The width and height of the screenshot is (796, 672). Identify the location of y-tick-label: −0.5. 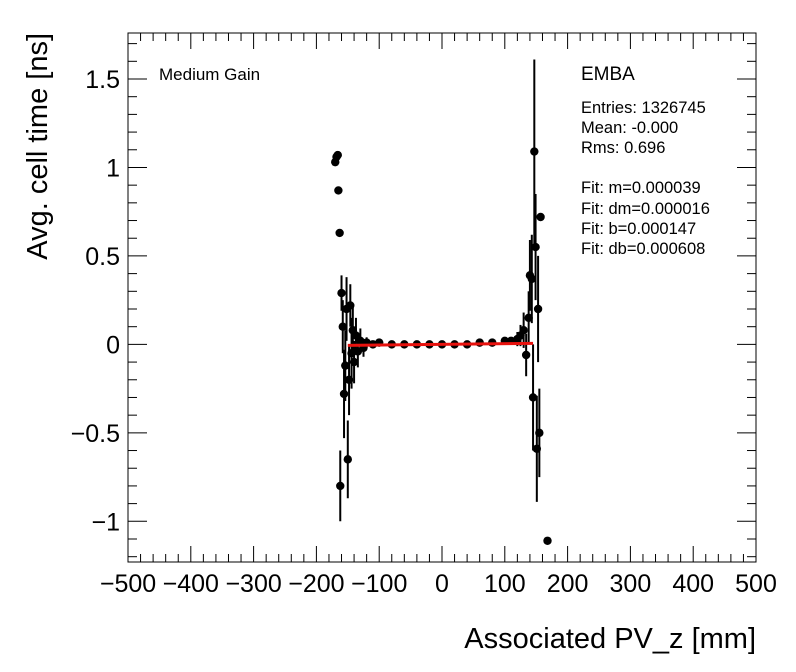
(95, 434).